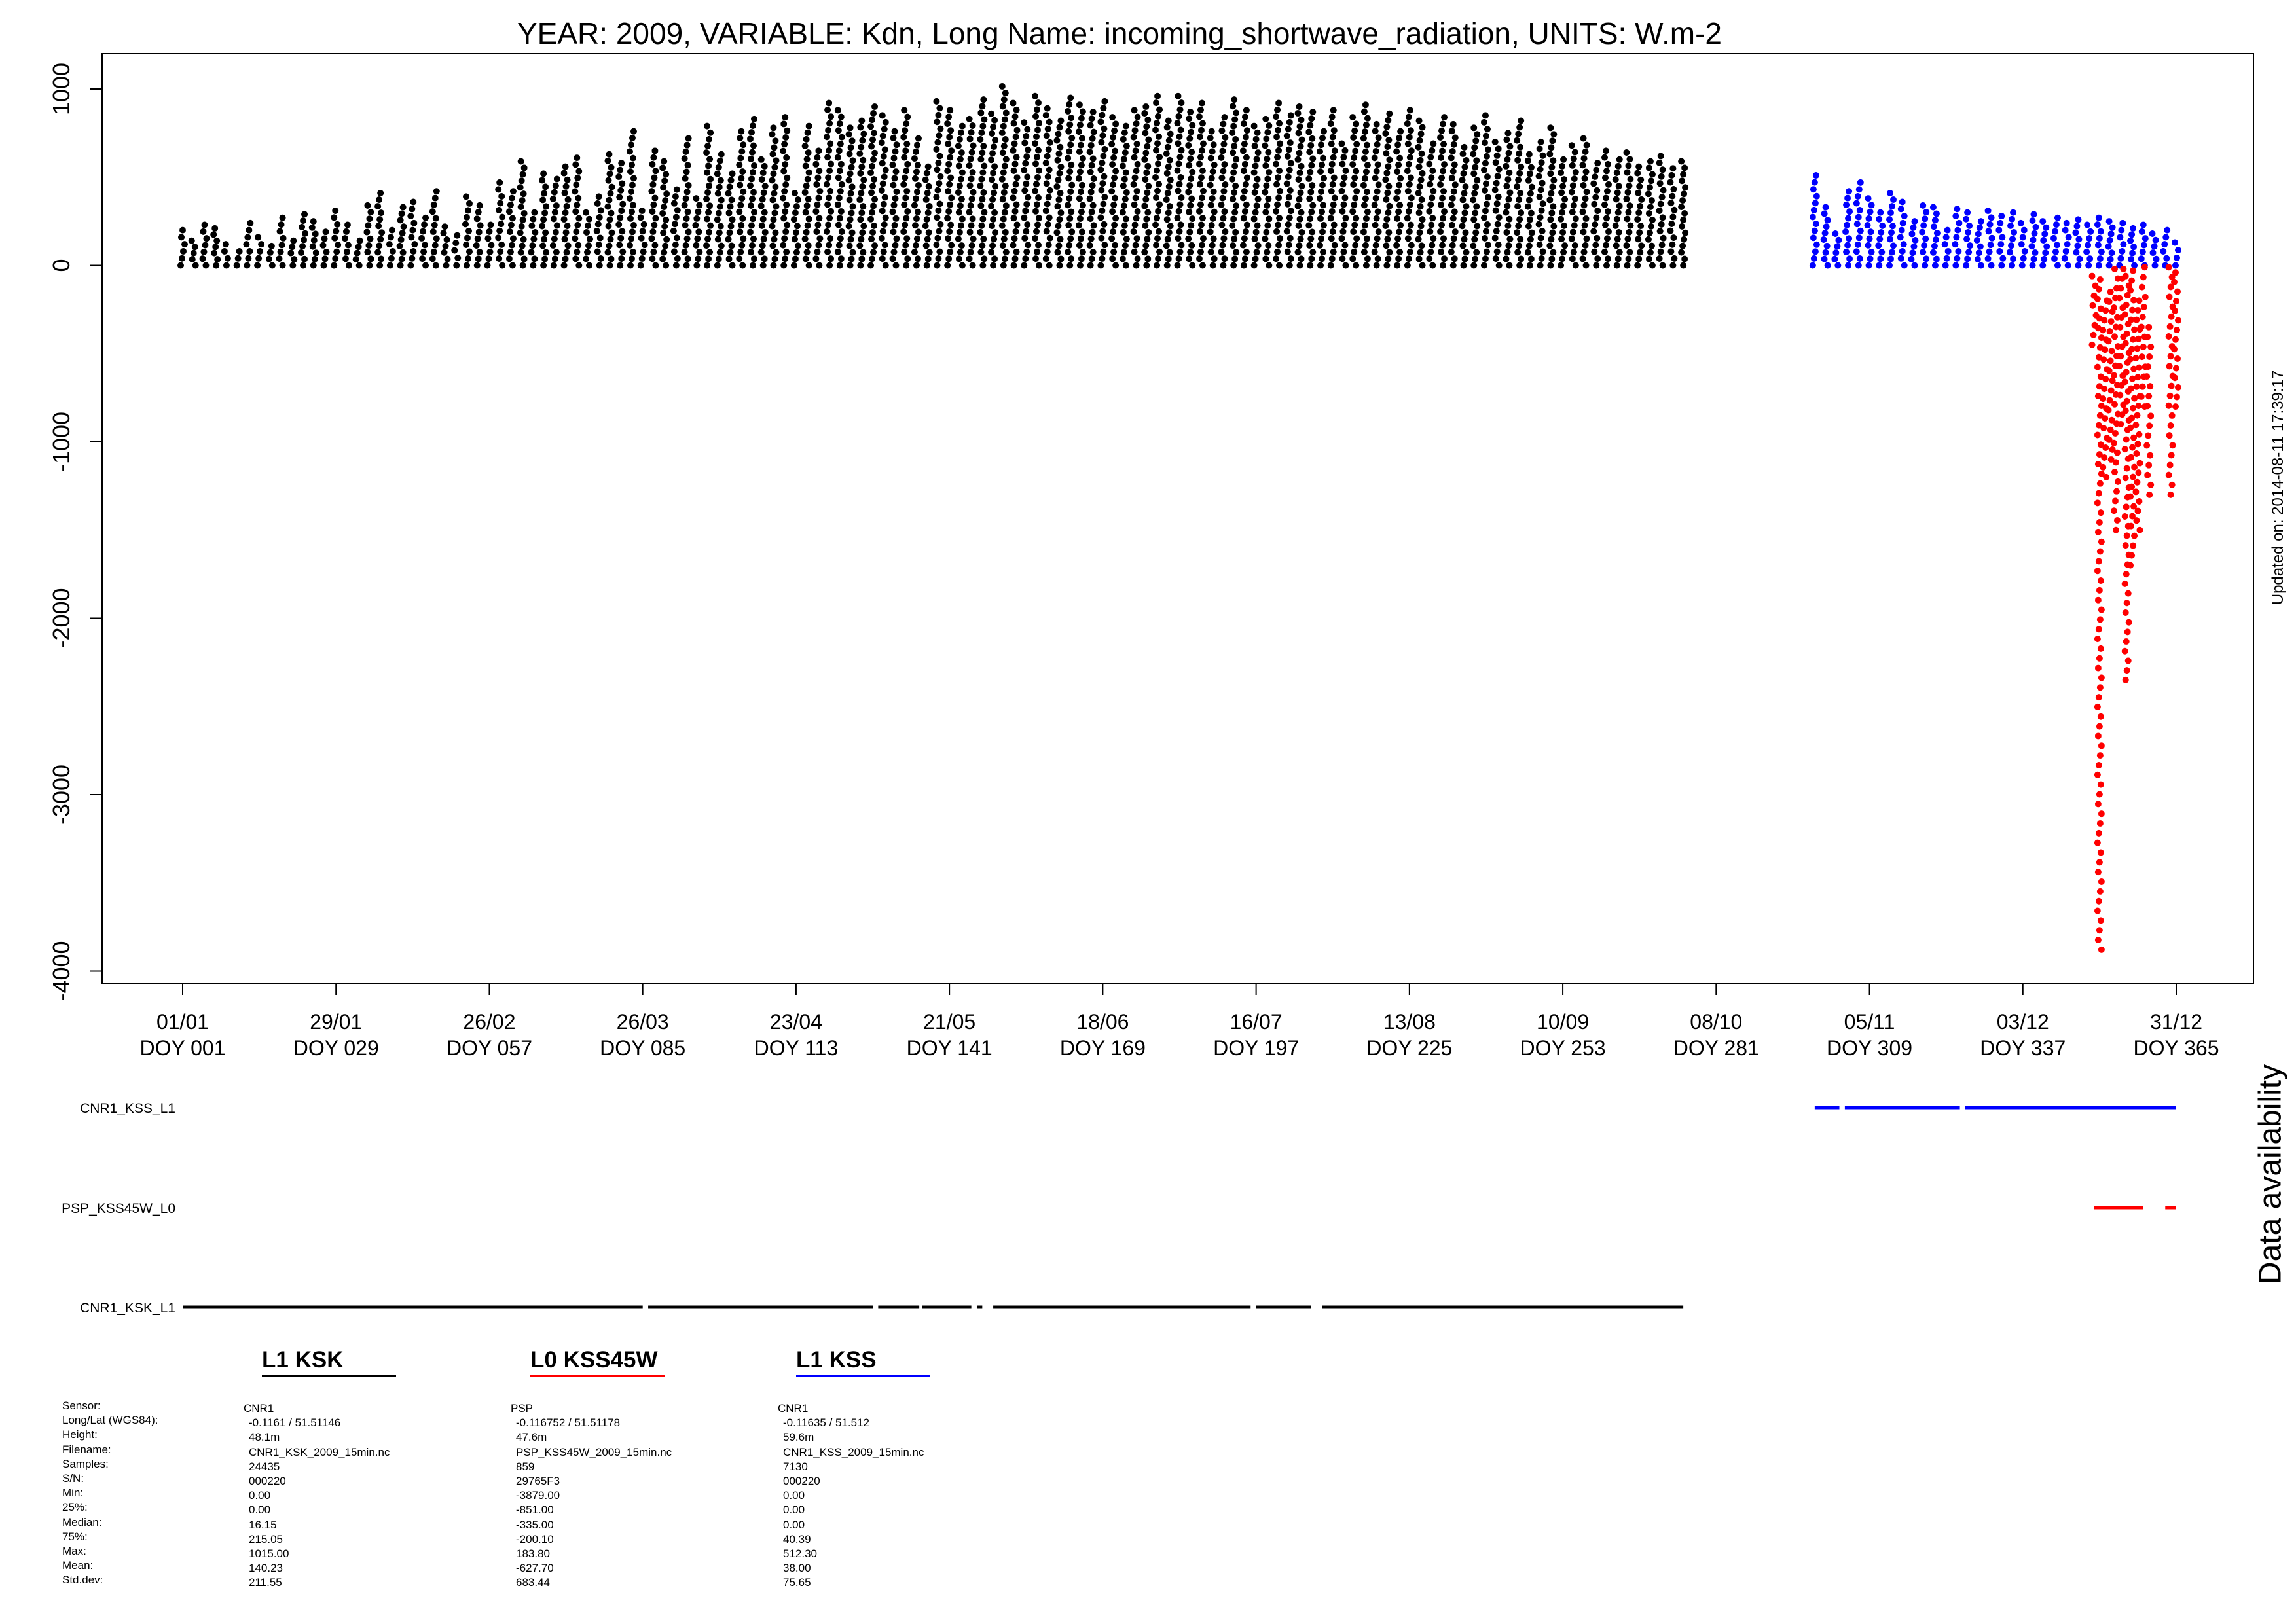 The height and width of the screenshot is (1624, 2296). I want to click on stat-value: 0.00, so click(260, 1495).